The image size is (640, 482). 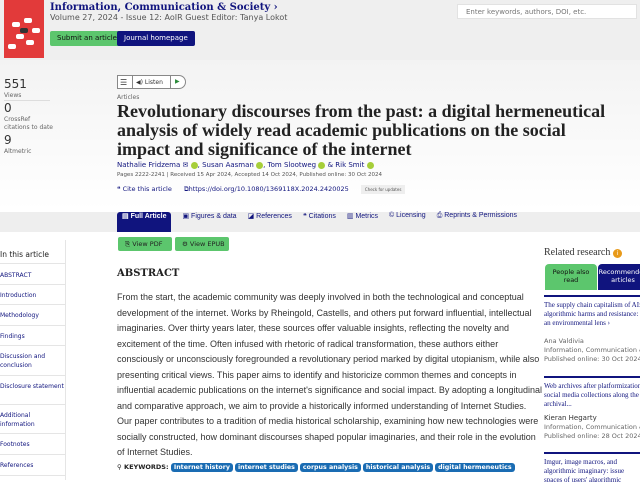 What do you see at coordinates (128, 97) in the screenshot?
I see `article-type: Articles` at bounding box center [128, 97].